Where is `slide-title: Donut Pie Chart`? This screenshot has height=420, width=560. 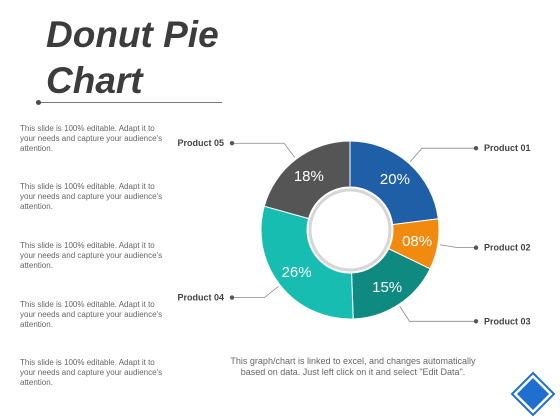
slide-title: Donut Pie Chart is located at coordinates (146, 58).